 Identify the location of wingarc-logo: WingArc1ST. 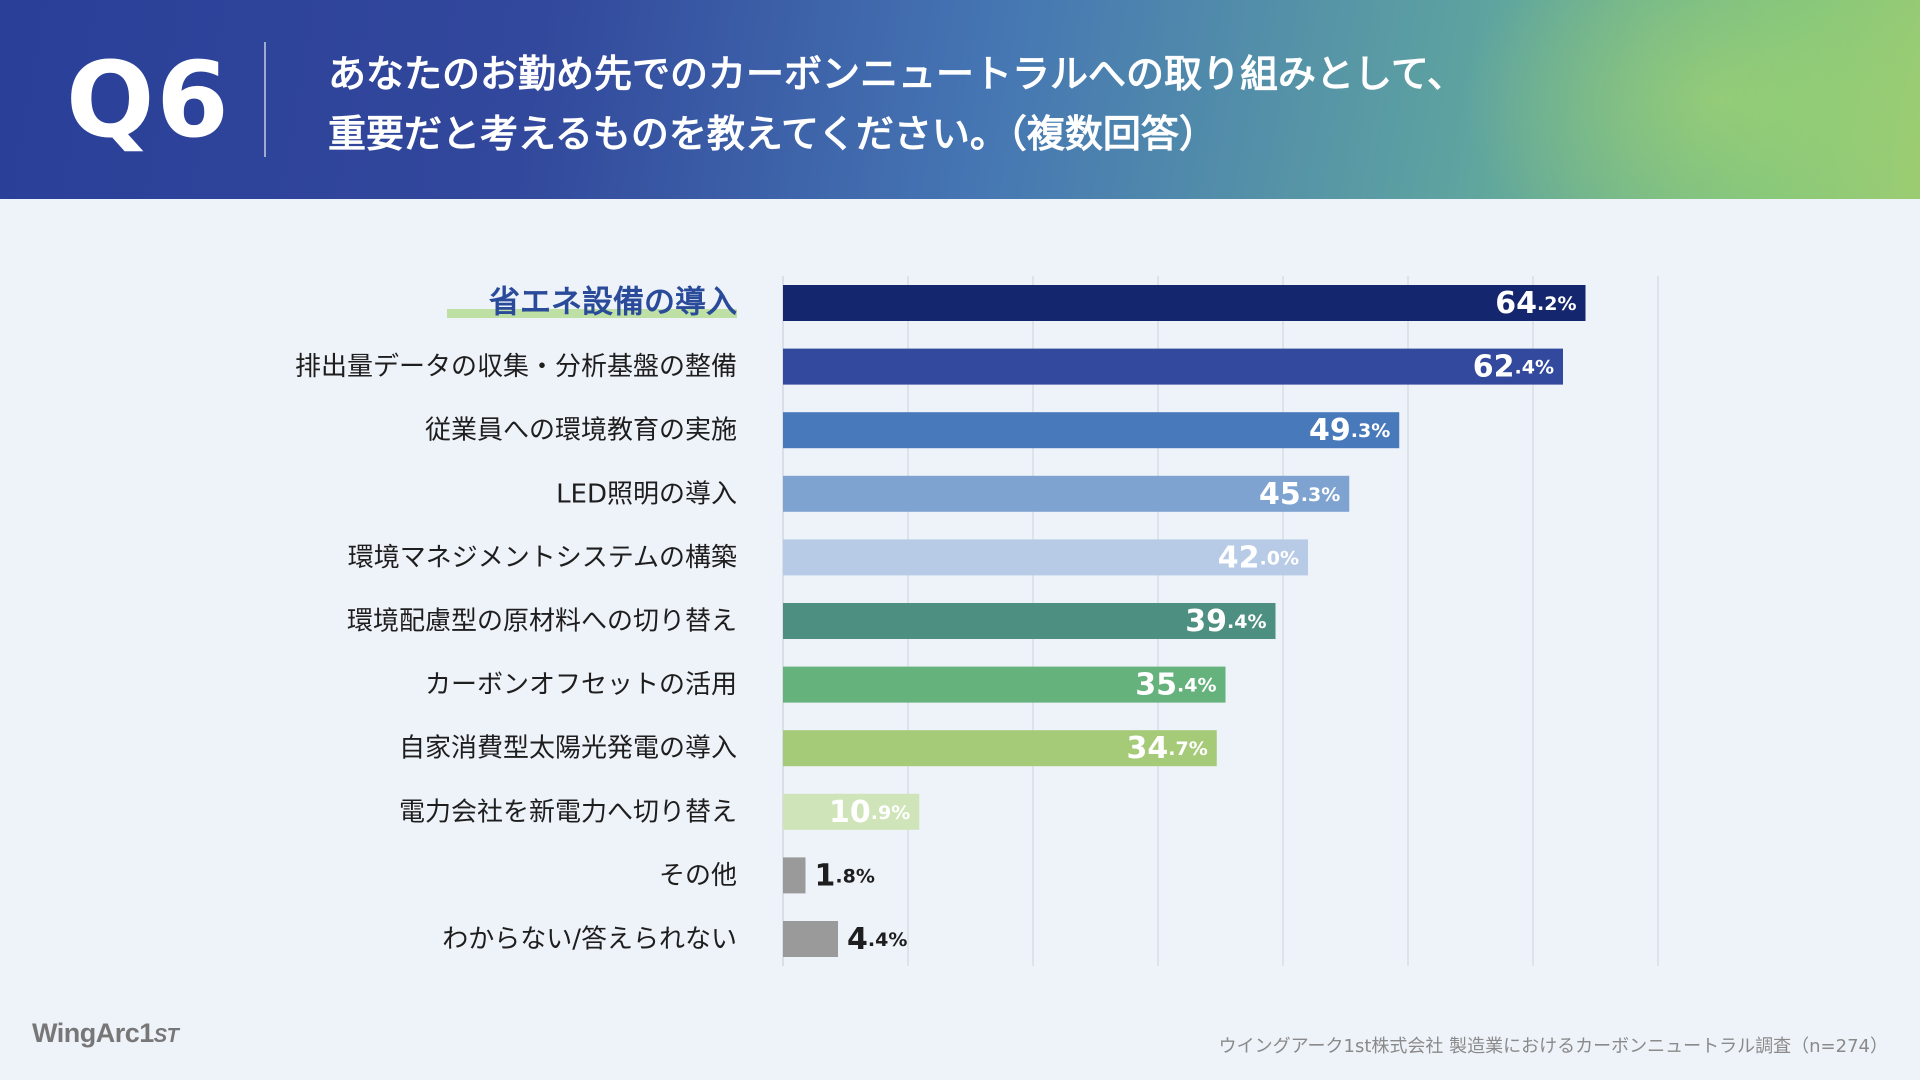
(105, 1033).